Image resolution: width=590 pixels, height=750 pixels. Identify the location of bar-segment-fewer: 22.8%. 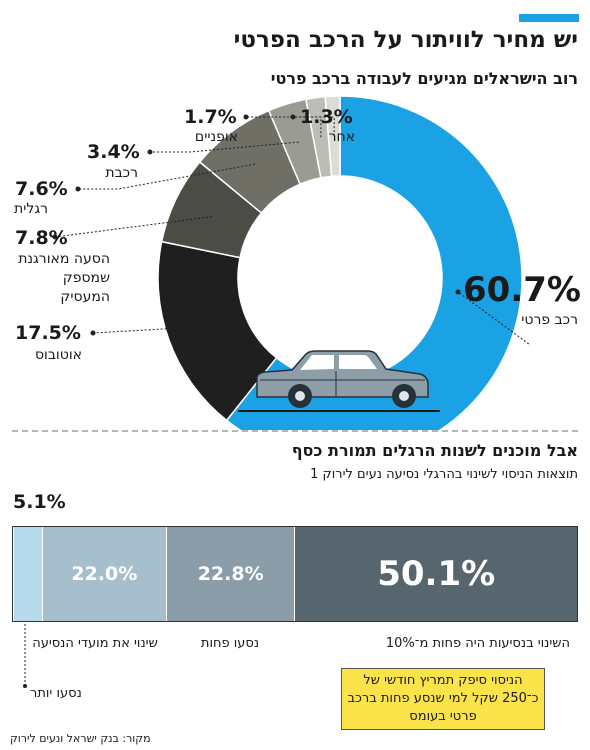
(230, 574).